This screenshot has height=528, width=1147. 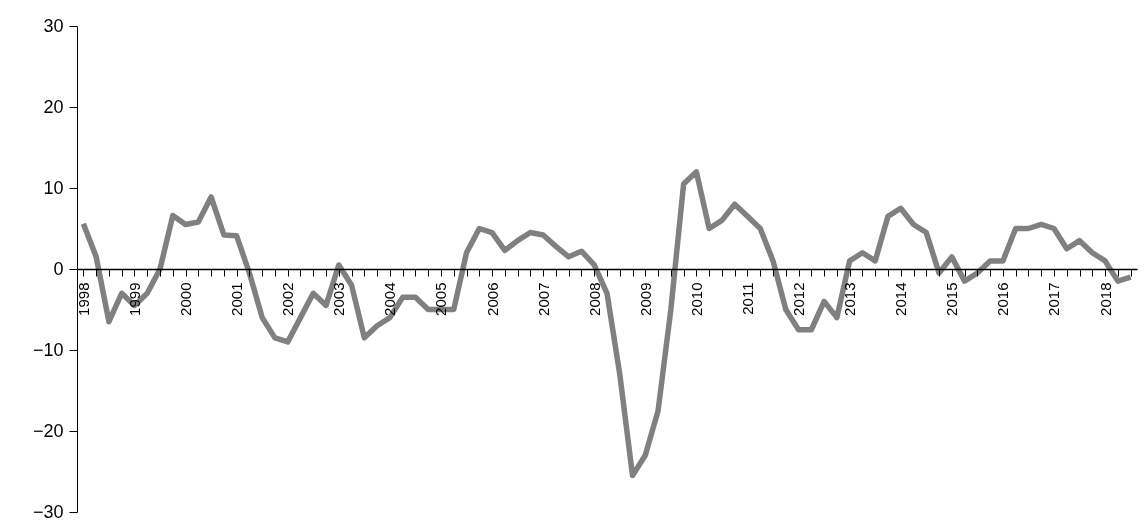 I want to click on x-tick-label: 1998, so click(x=83, y=299).